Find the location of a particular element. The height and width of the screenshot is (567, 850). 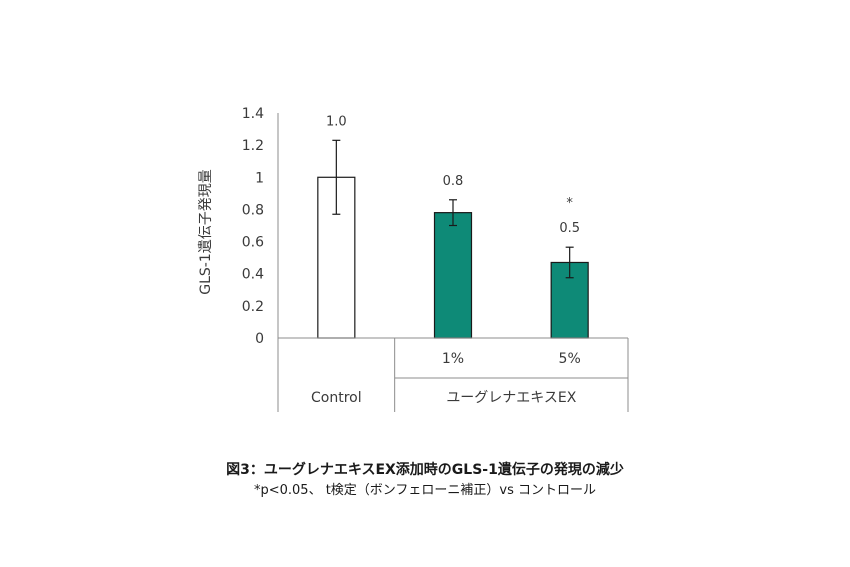

bars: 1.0 0.8 0.5 * is located at coordinates (453, 226).